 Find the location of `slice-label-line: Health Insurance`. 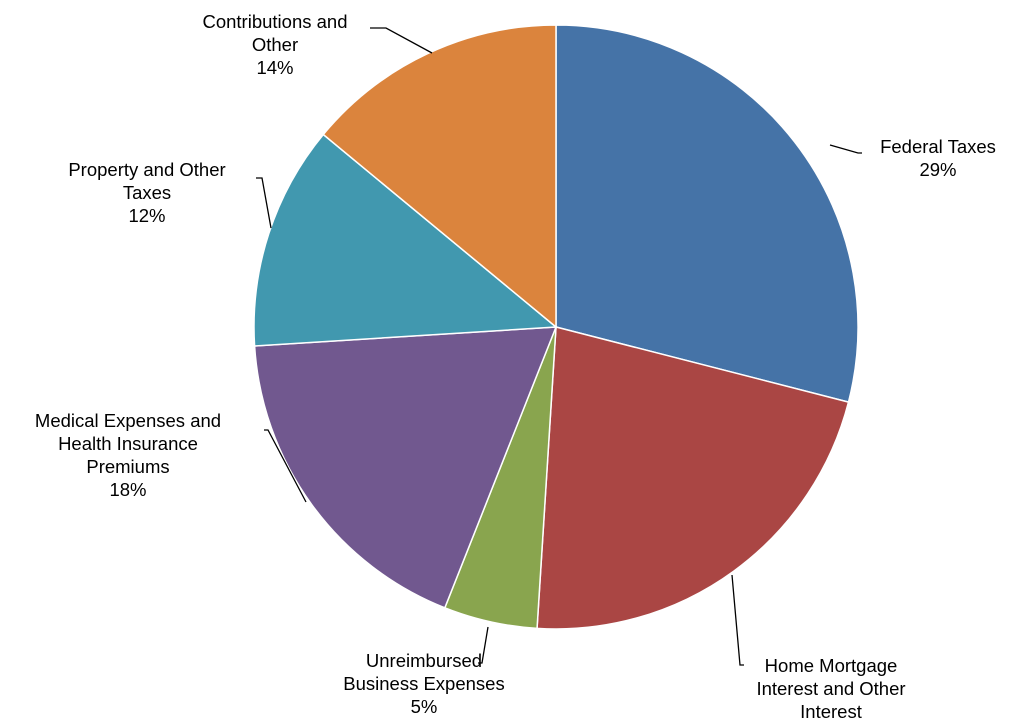

slice-label-line: Health Insurance is located at coordinates (128, 443).